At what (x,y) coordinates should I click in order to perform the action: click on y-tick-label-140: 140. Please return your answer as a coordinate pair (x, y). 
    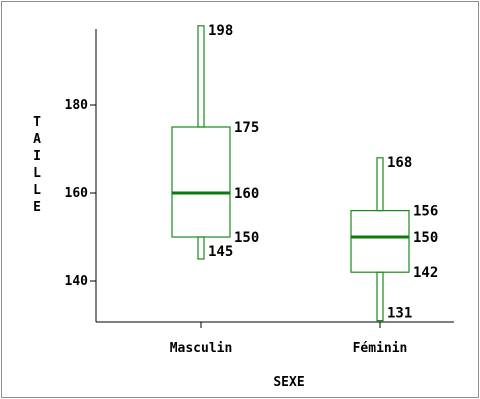
    Looking at the image, I should click on (77, 281).